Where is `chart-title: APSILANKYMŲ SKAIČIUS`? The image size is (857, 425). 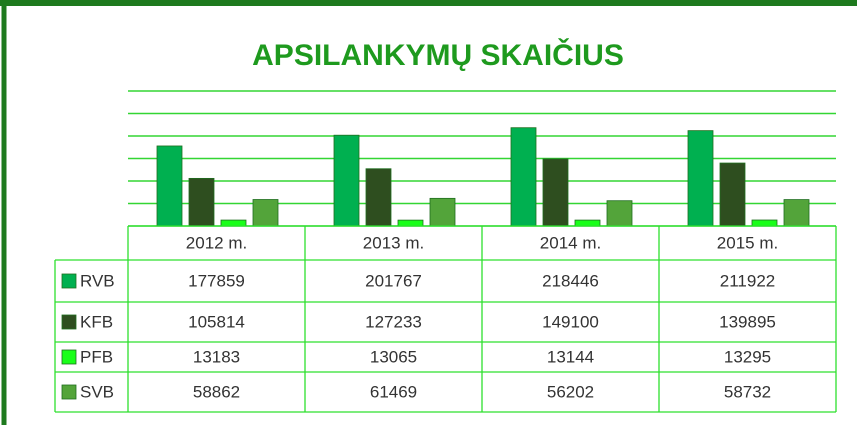 chart-title: APSILANKYMŲ SKAIČIUS is located at coordinates (438, 55).